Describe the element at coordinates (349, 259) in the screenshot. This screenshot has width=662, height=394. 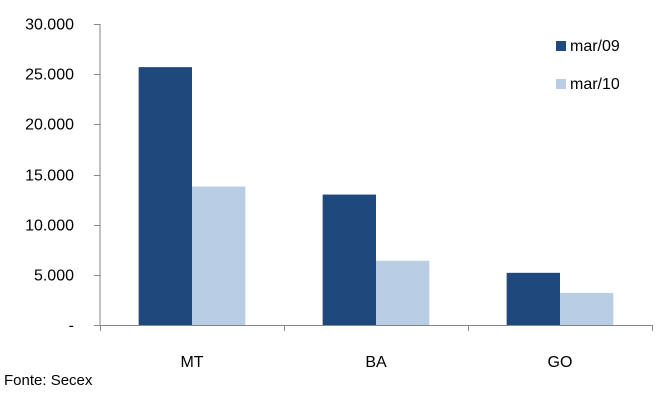
I see `bar-mar09-ba` at that location.